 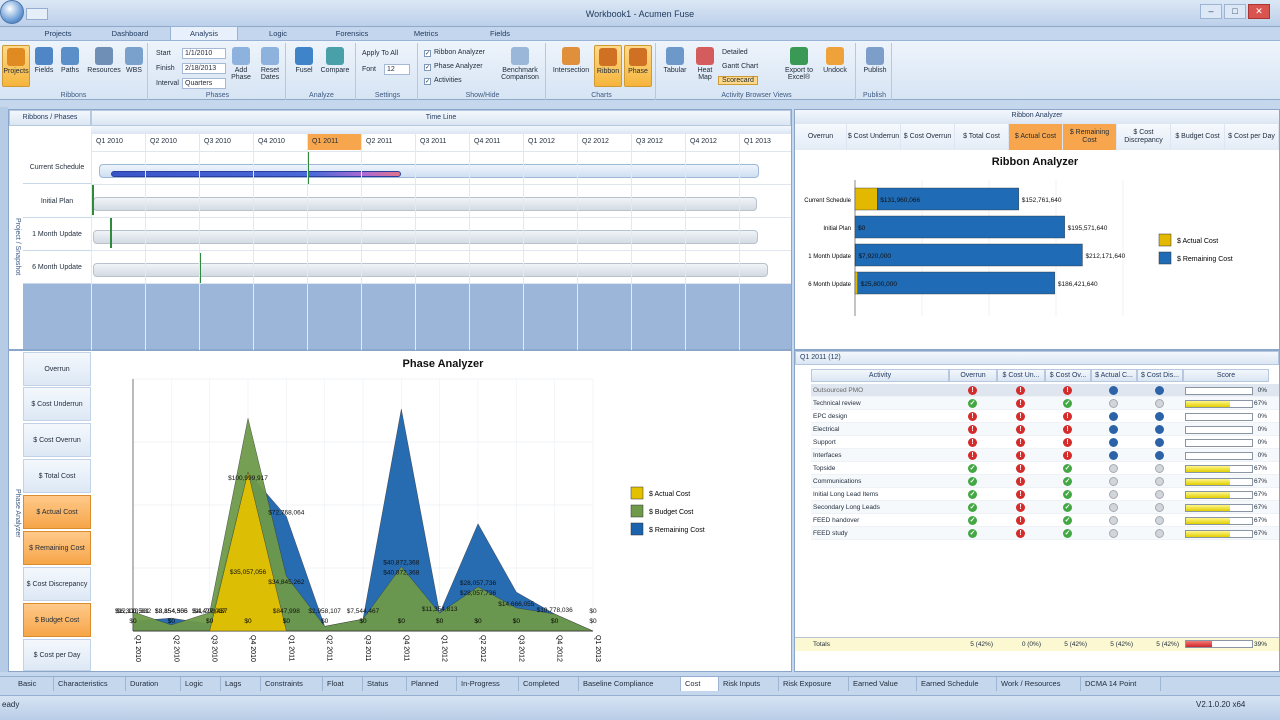 I want to click on metric-actual-cost: $ Actual Cost, so click(x=57, y=512).